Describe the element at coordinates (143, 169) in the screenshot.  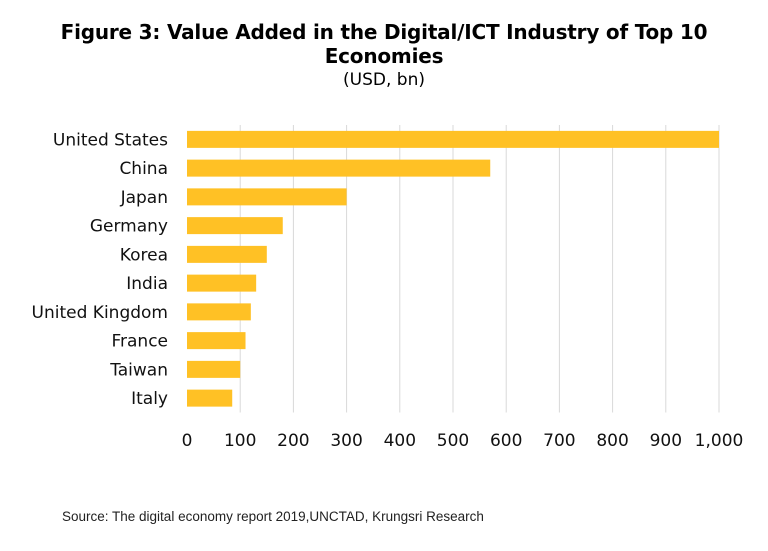
I see `category-label: China` at that location.